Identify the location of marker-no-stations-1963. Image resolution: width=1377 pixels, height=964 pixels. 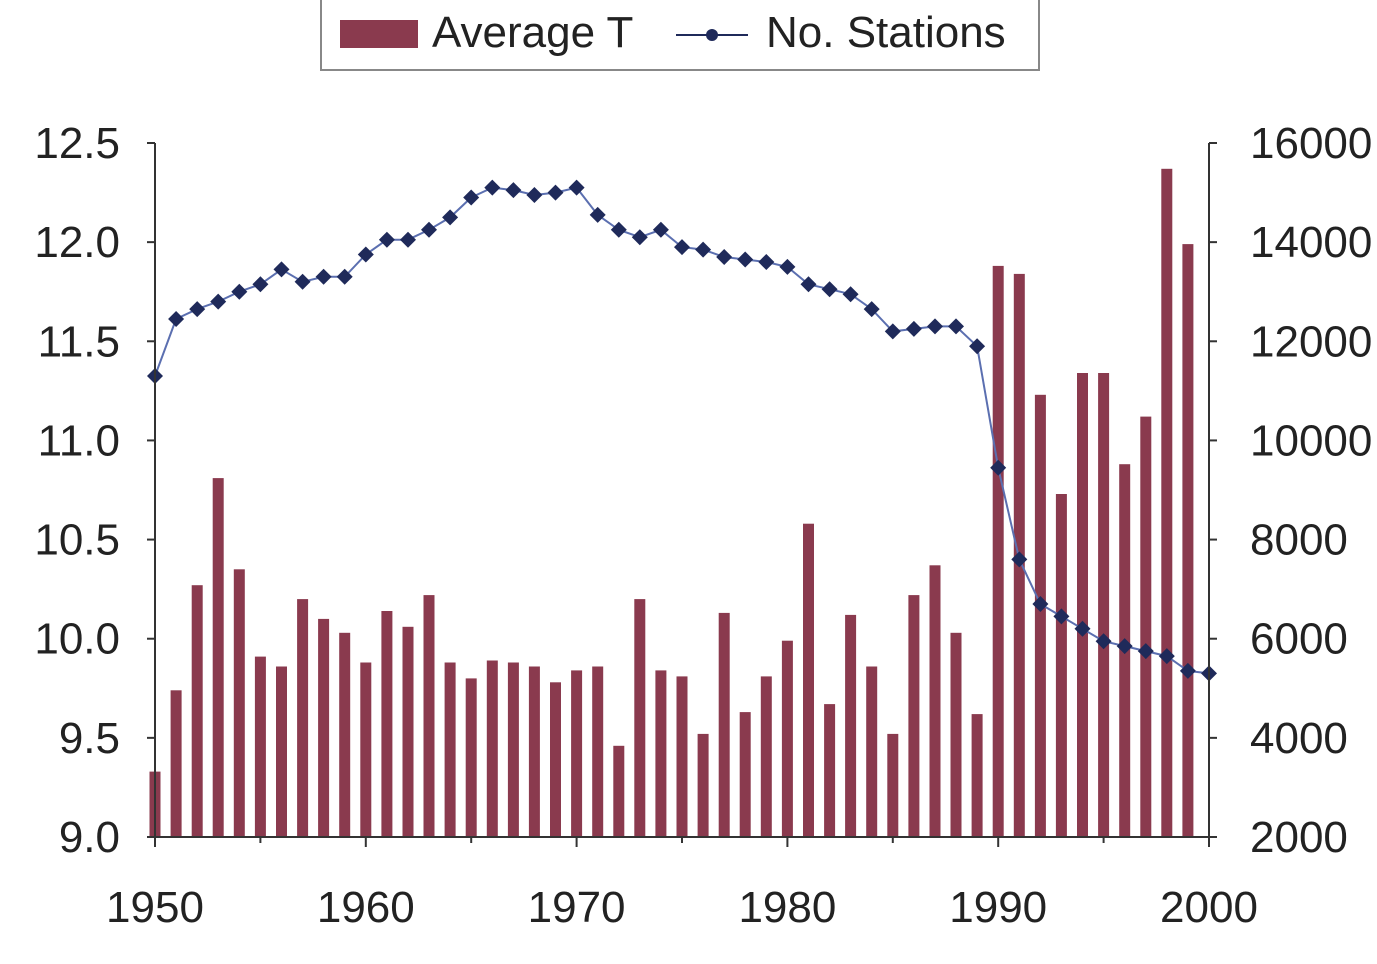
(429, 229).